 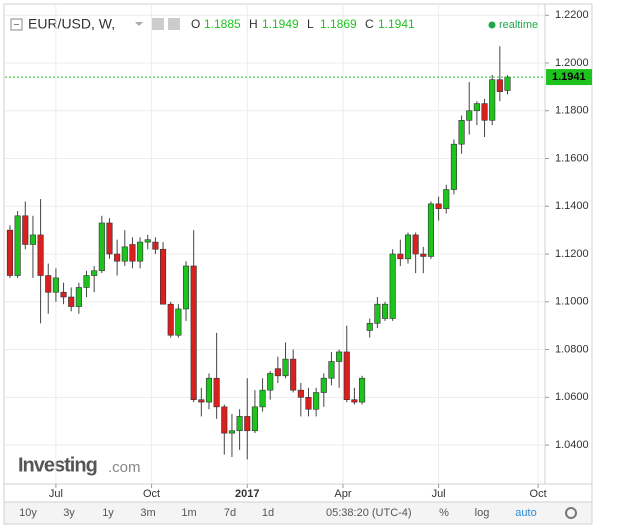 What do you see at coordinates (147, 513) in the screenshot?
I see `range-button: 3m` at bounding box center [147, 513].